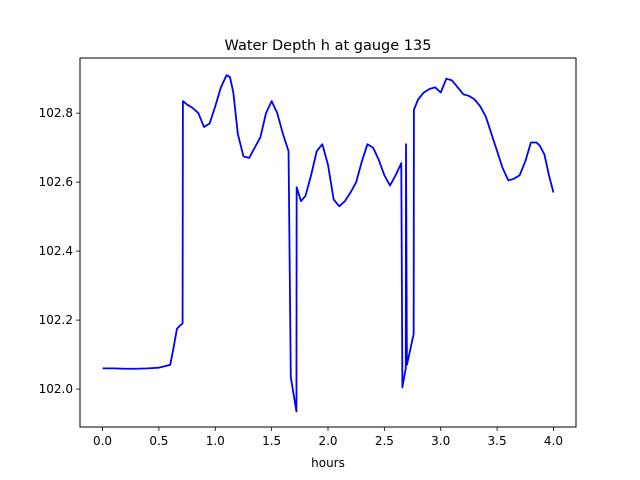  Describe the element at coordinates (384, 441) in the screenshot. I see `x-tick-label: 2.5` at that location.